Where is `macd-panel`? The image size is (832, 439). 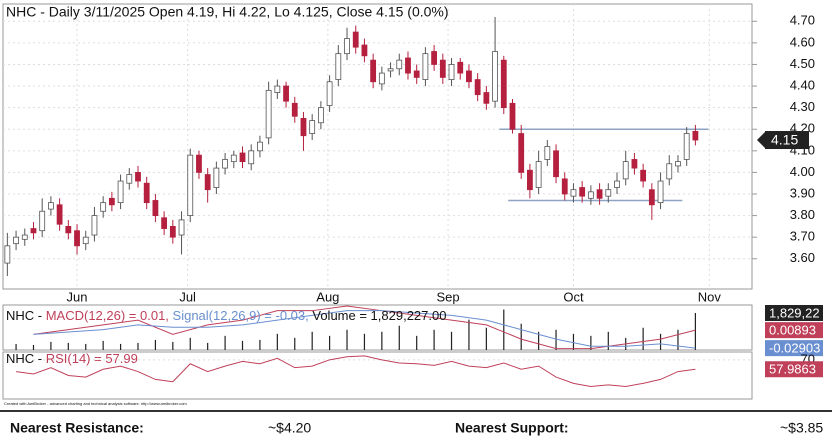
macd-panel is located at coordinates (377, 327).